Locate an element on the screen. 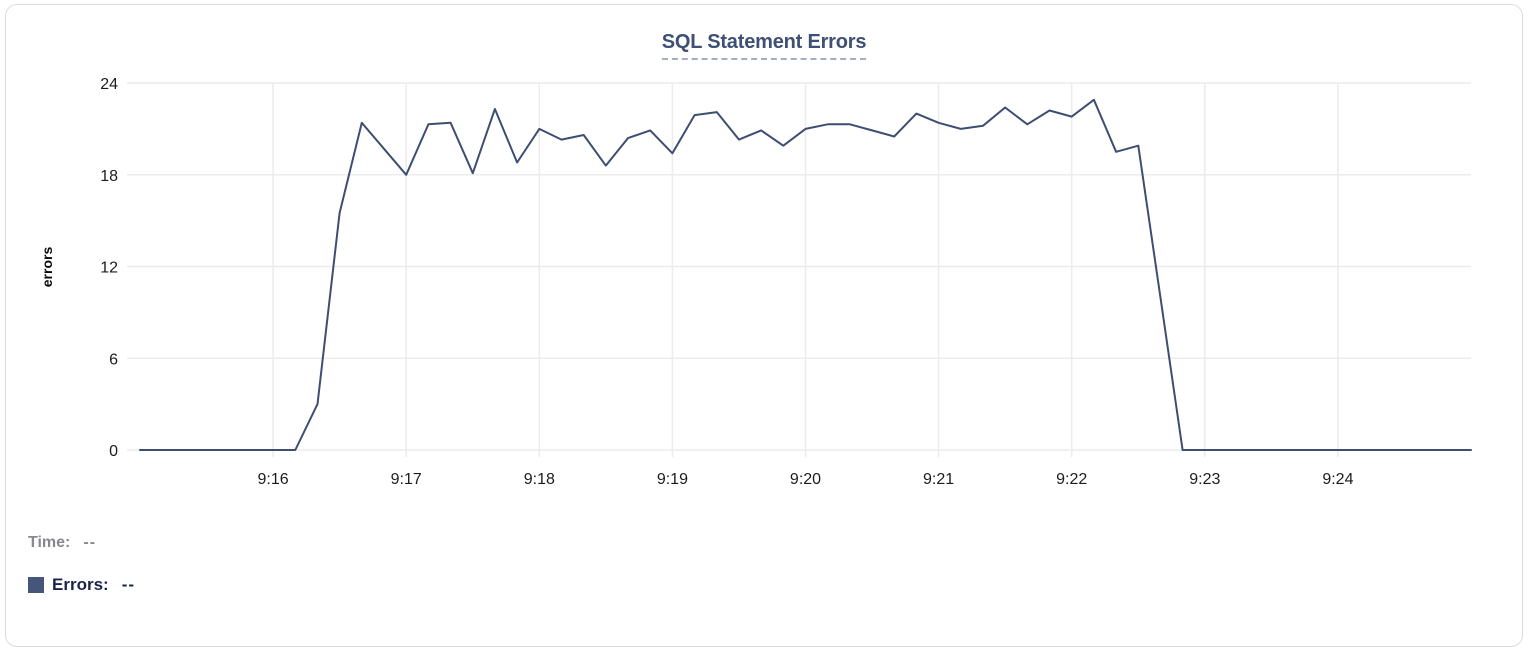  y-axis-tick-label: 24 is located at coordinates (109, 84).